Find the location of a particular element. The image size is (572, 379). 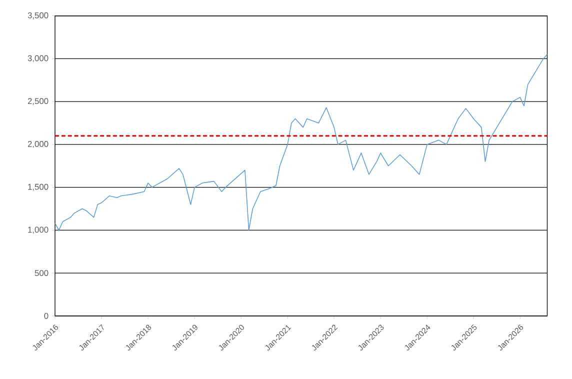

y-tick-label: 1,000 is located at coordinates (38, 230).